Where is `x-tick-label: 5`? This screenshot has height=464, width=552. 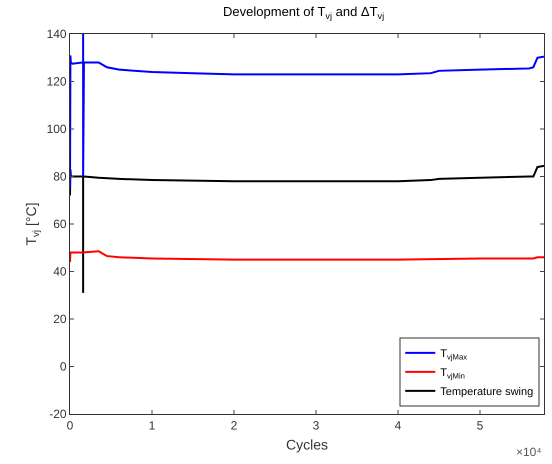 x-tick-label: 5 is located at coordinates (480, 425).